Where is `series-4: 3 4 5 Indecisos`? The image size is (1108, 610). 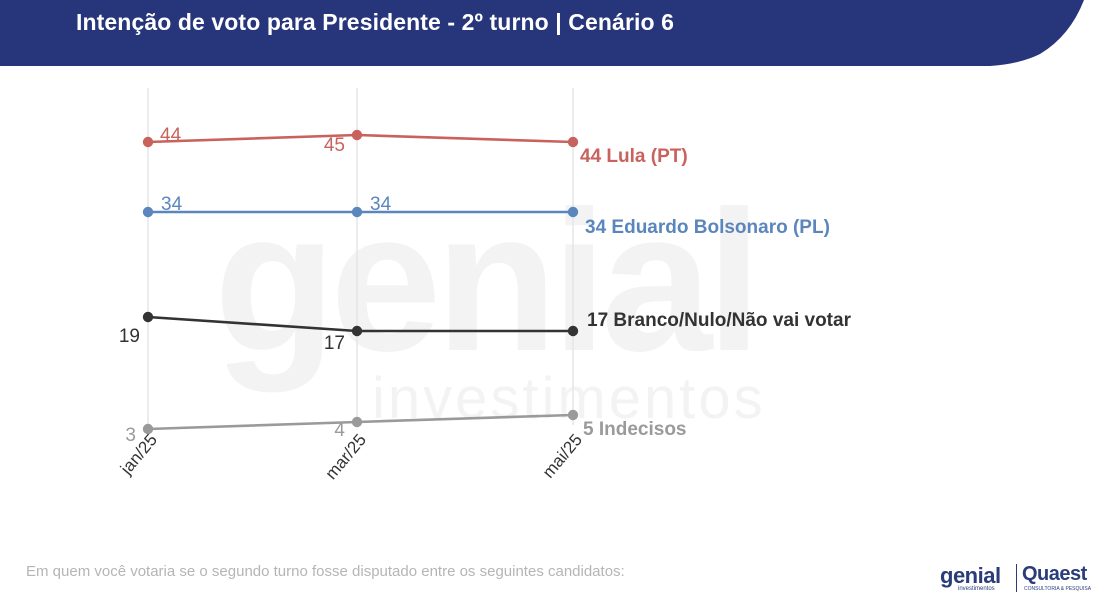 series-4: 3 4 5 Indecisos is located at coordinates (406, 427).